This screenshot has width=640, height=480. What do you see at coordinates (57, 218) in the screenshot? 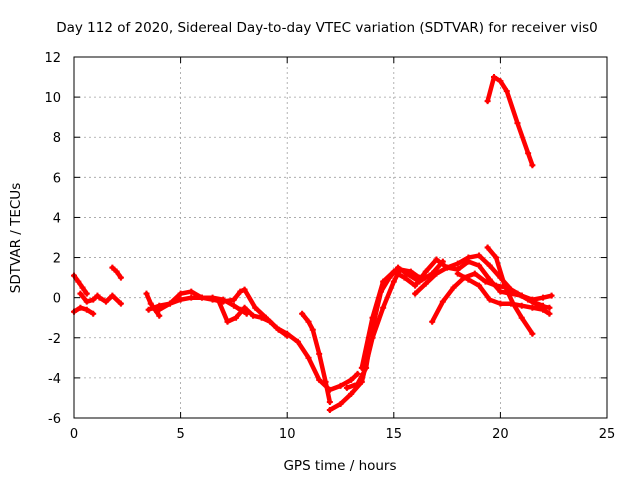
I see `y-tick-label: 4` at bounding box center [57, 218].